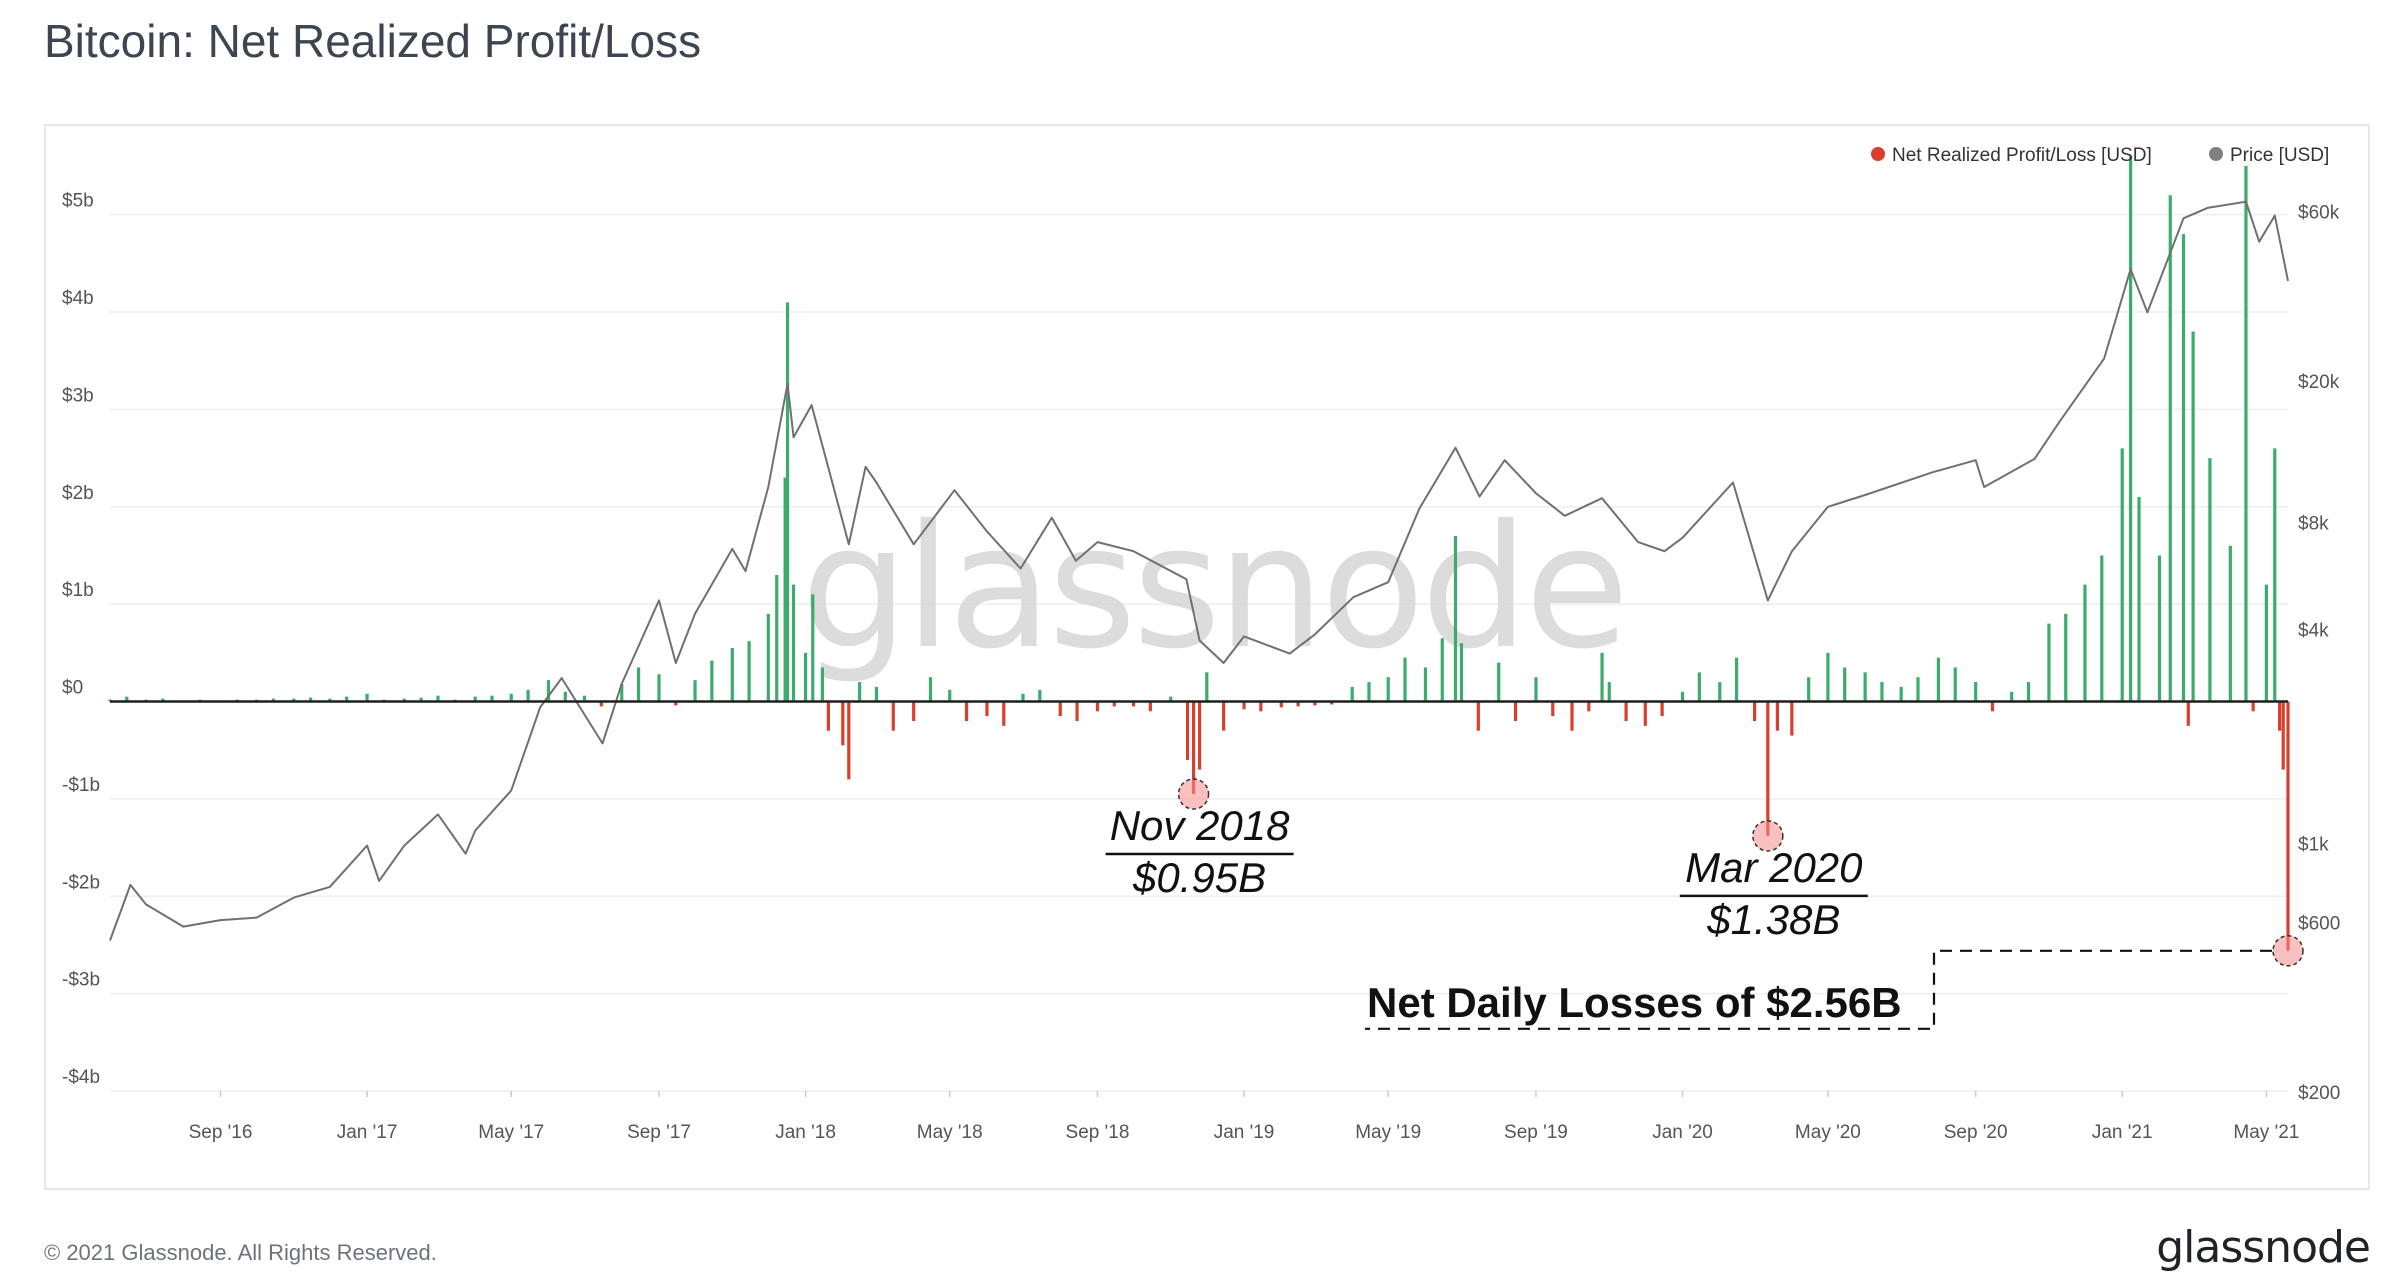 The width and height of the screenshot is (2400, 1282). Describe the element at coordinates (805, 1132) in the screenshot. I see `x-tick-label: Jan '18` at that location.